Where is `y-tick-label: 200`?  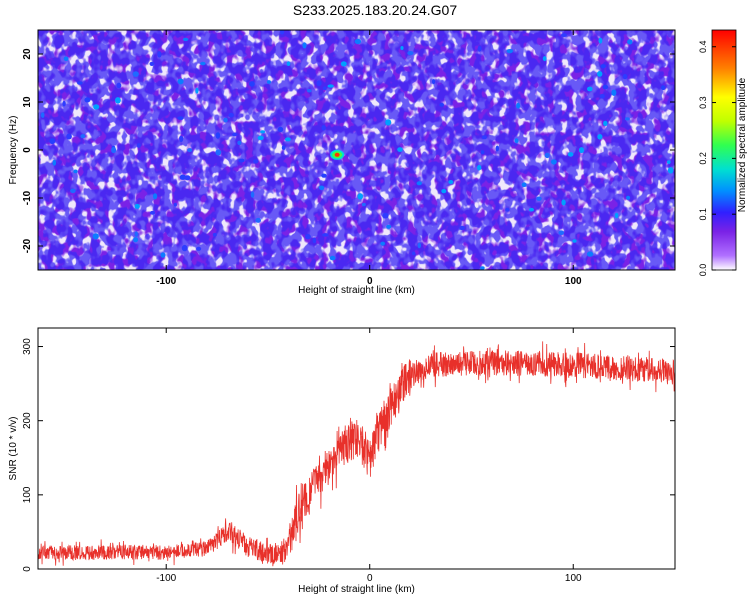
y-tick-label: 200 is located at coordinates (27, 420).